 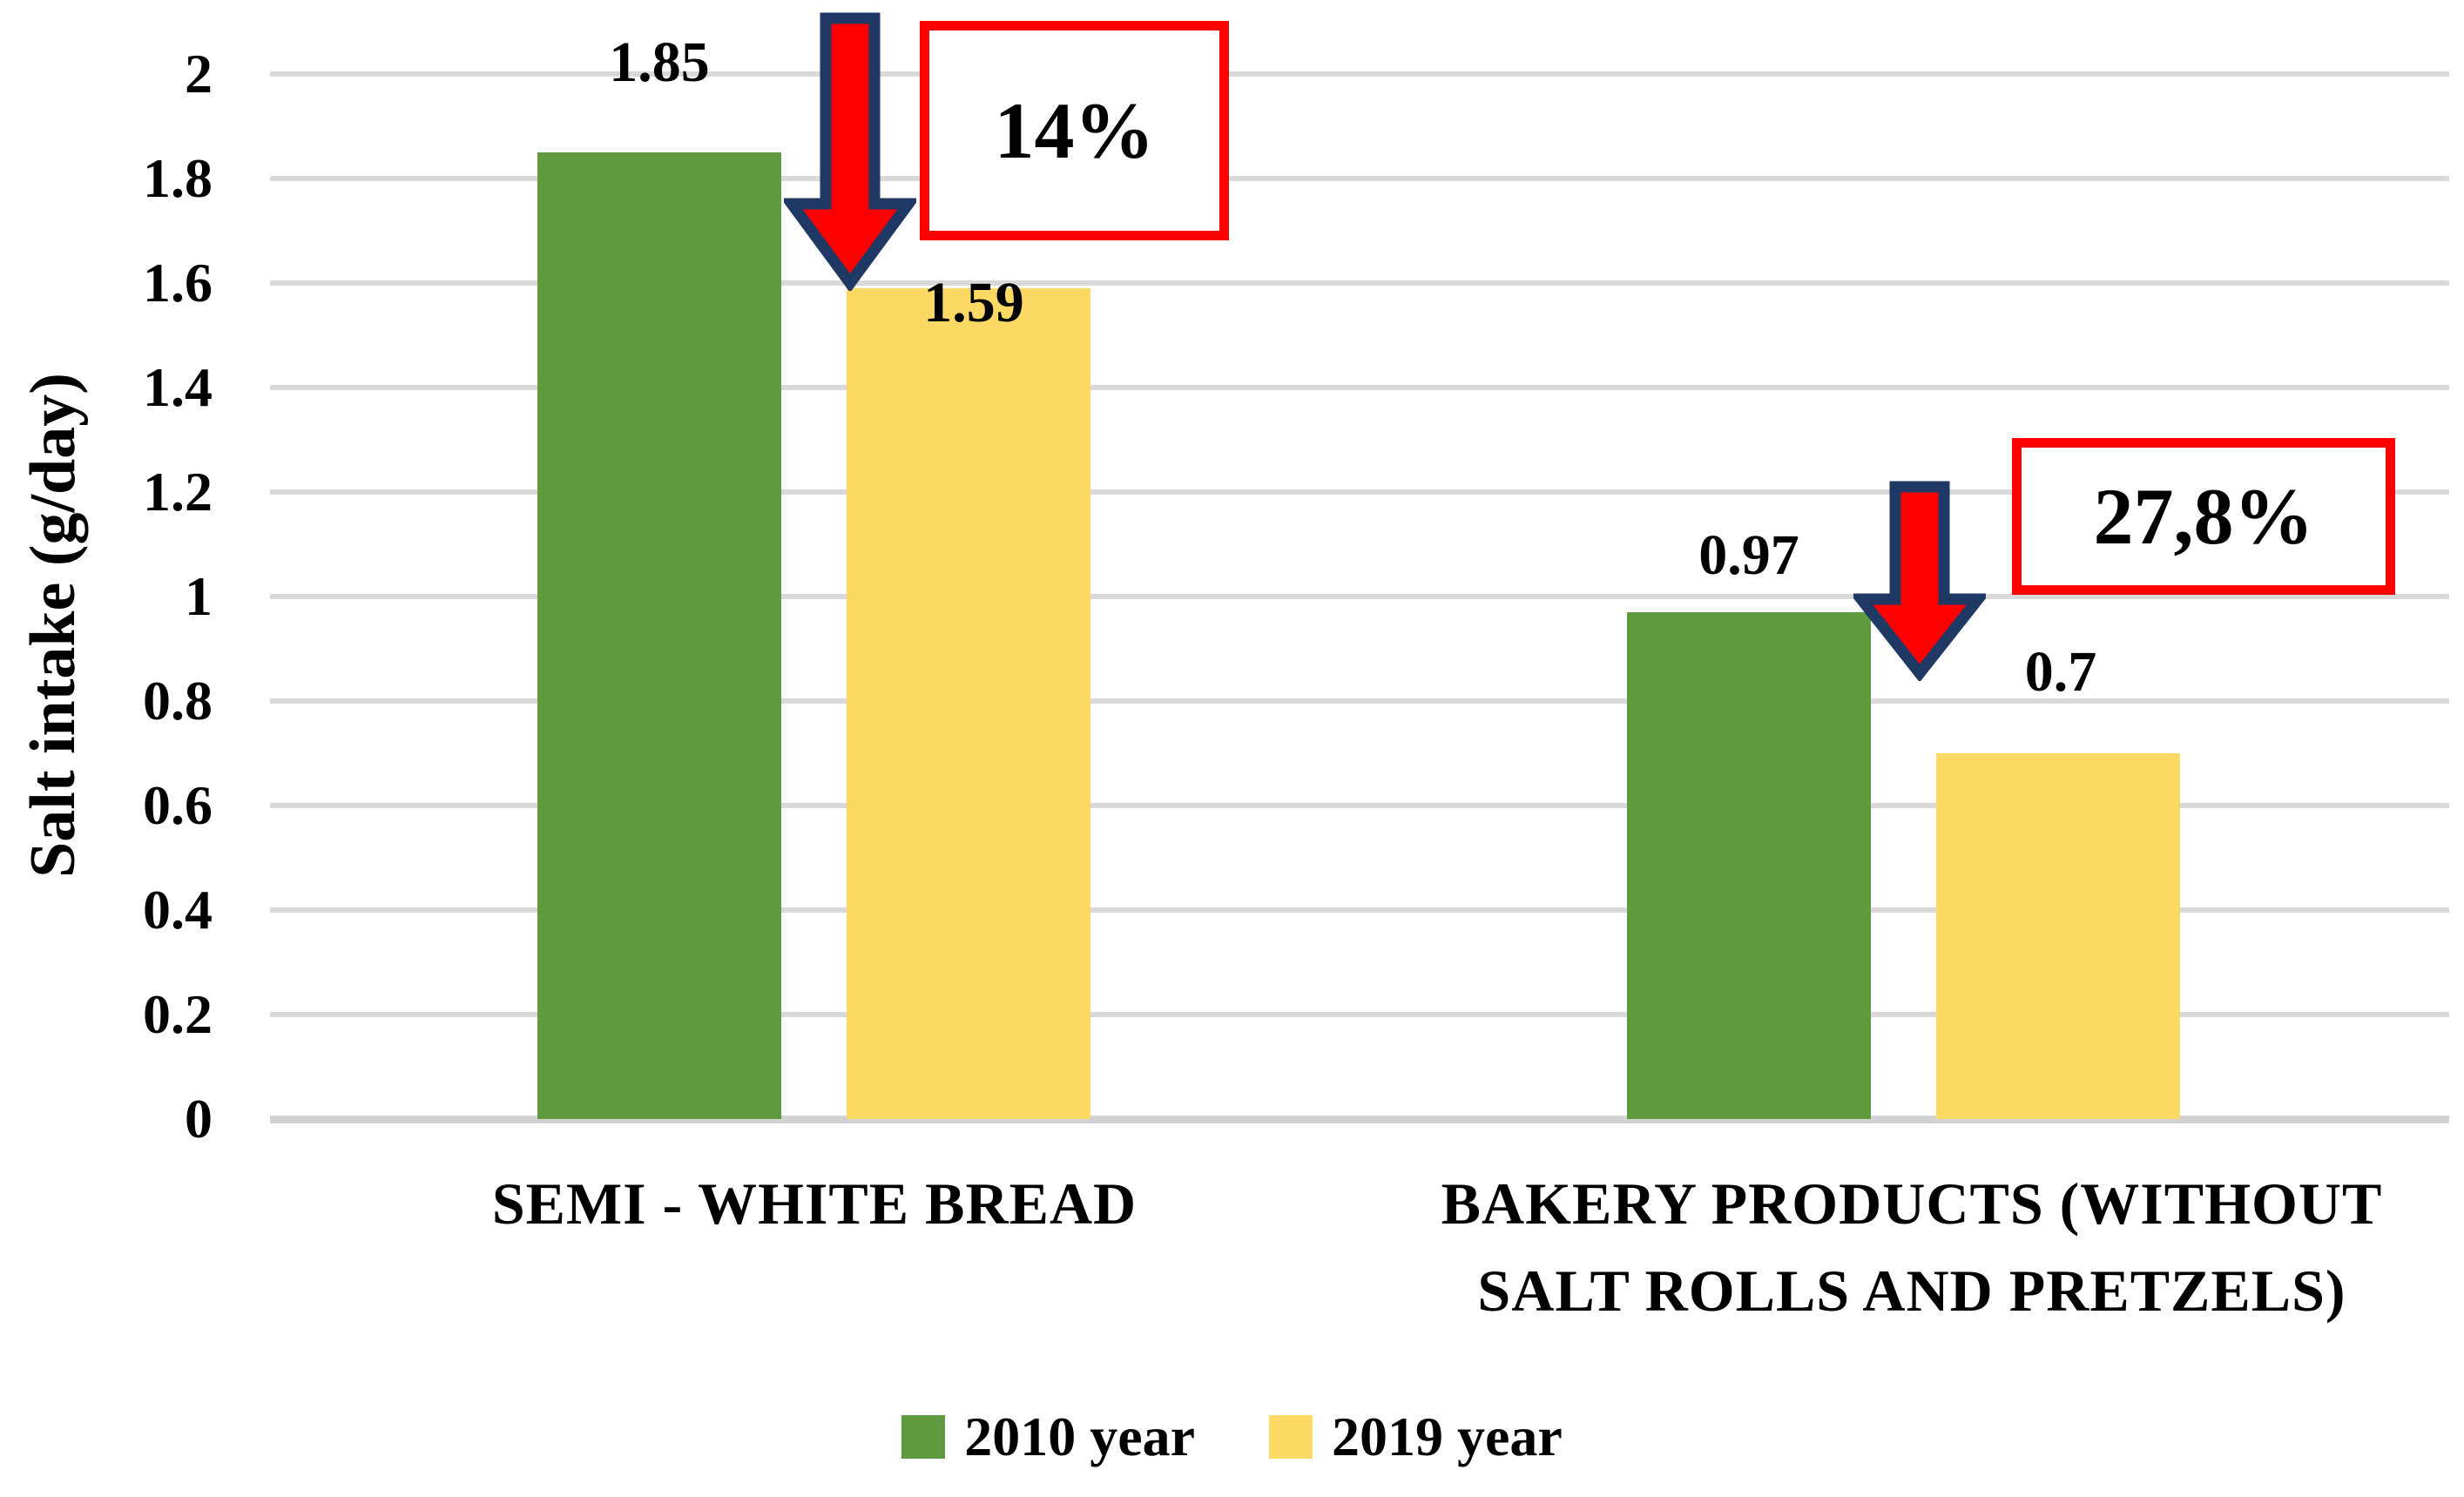 What do you see at coordinates (178, 701) in the screenshot?
I see `y-tick-label-0.8: 0.8` at bounding box center [178, 701].